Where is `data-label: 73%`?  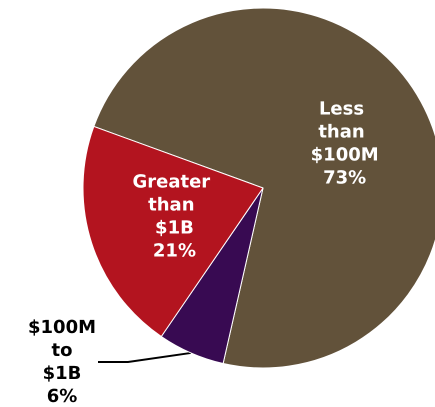 data-label: 73% is located at coordinates (344, 177).